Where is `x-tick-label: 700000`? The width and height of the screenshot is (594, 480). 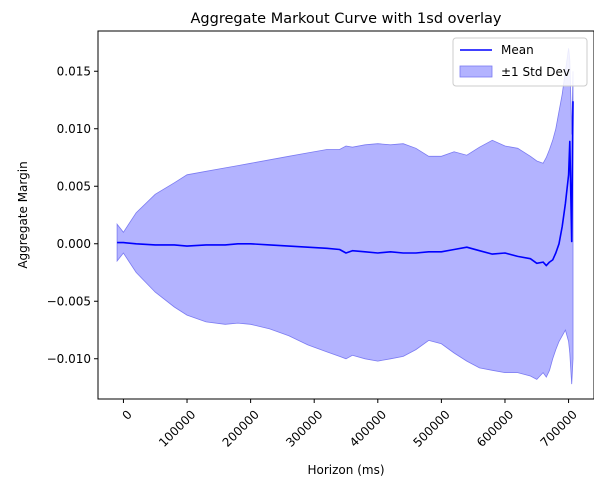 x-tick-label: 700000 is located at coordinates (559, 428).